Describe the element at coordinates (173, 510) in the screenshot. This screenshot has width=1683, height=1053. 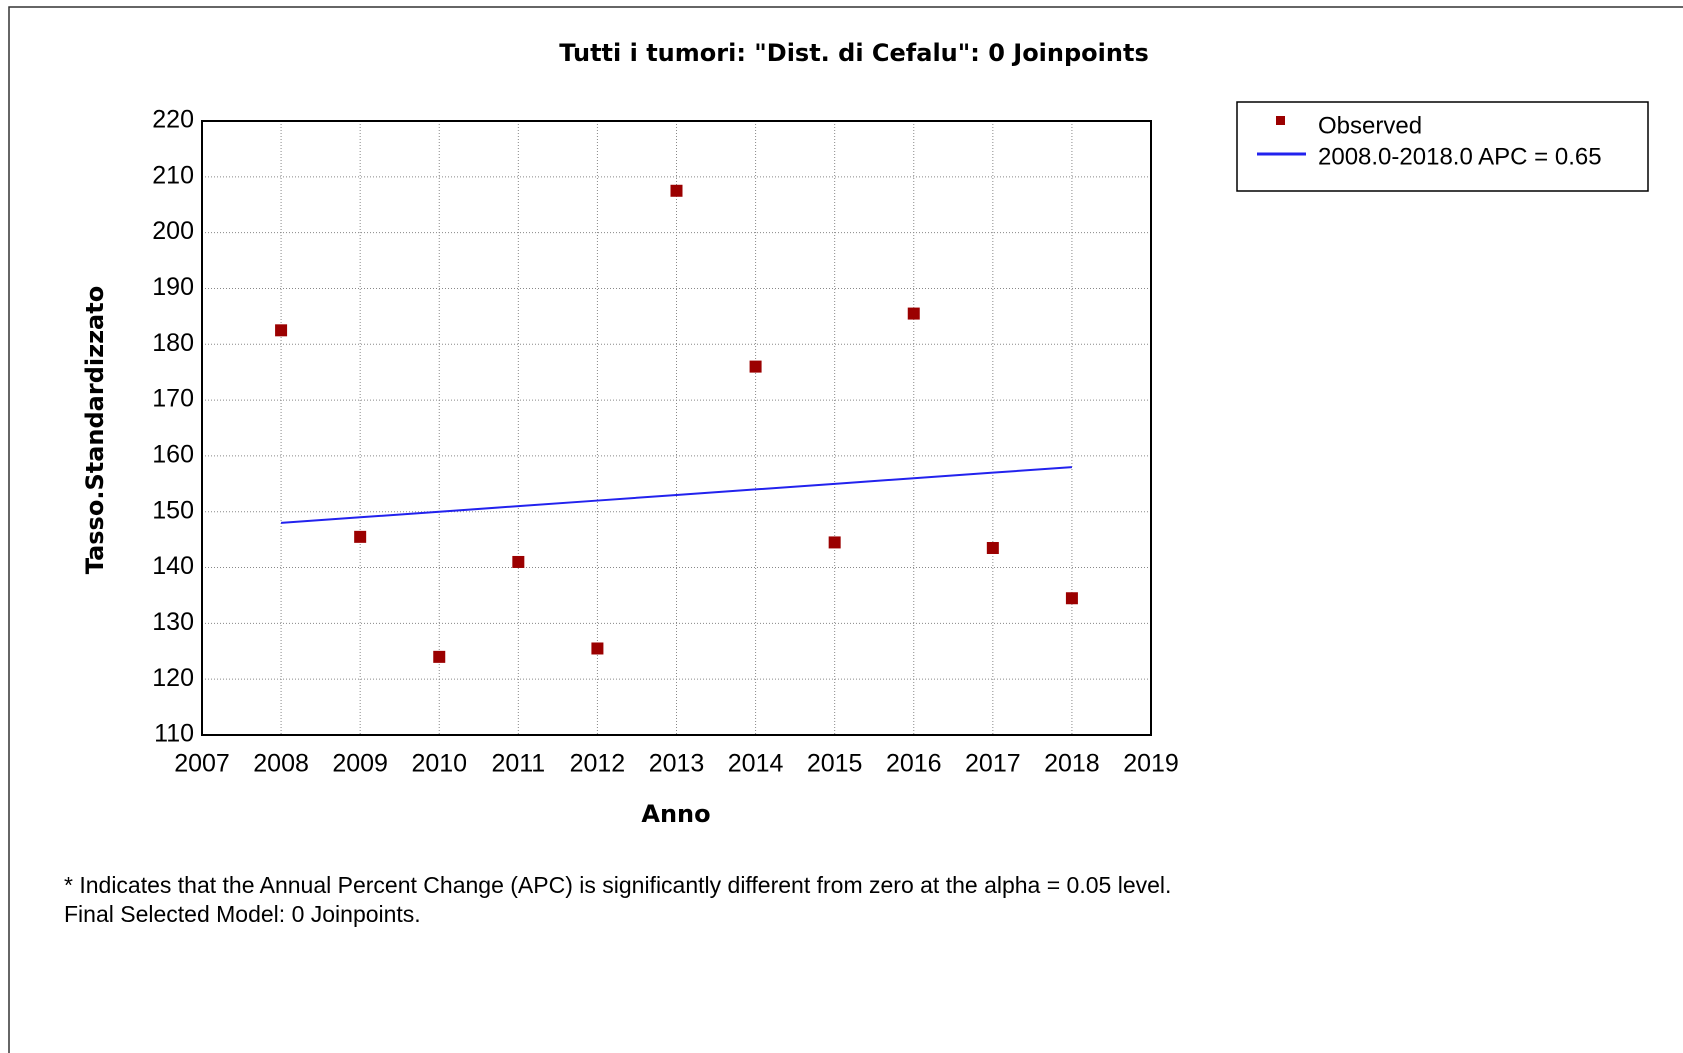
I see `y-tick-label: 150` at that location.